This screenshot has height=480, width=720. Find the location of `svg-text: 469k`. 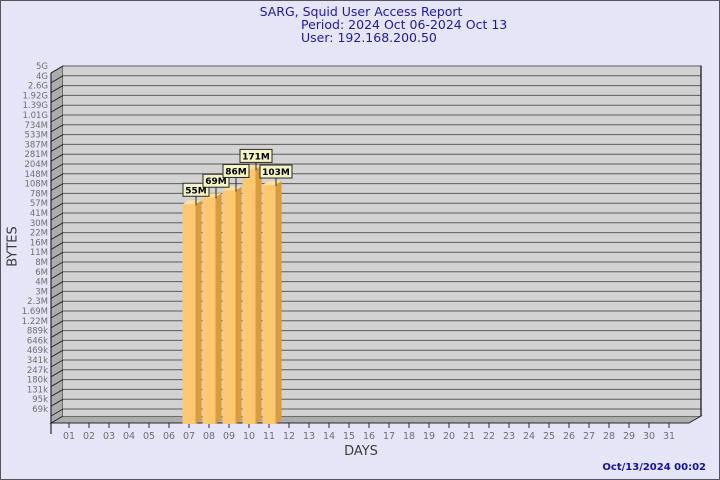

svg-text: 469k is located at coordinates (37, 351).